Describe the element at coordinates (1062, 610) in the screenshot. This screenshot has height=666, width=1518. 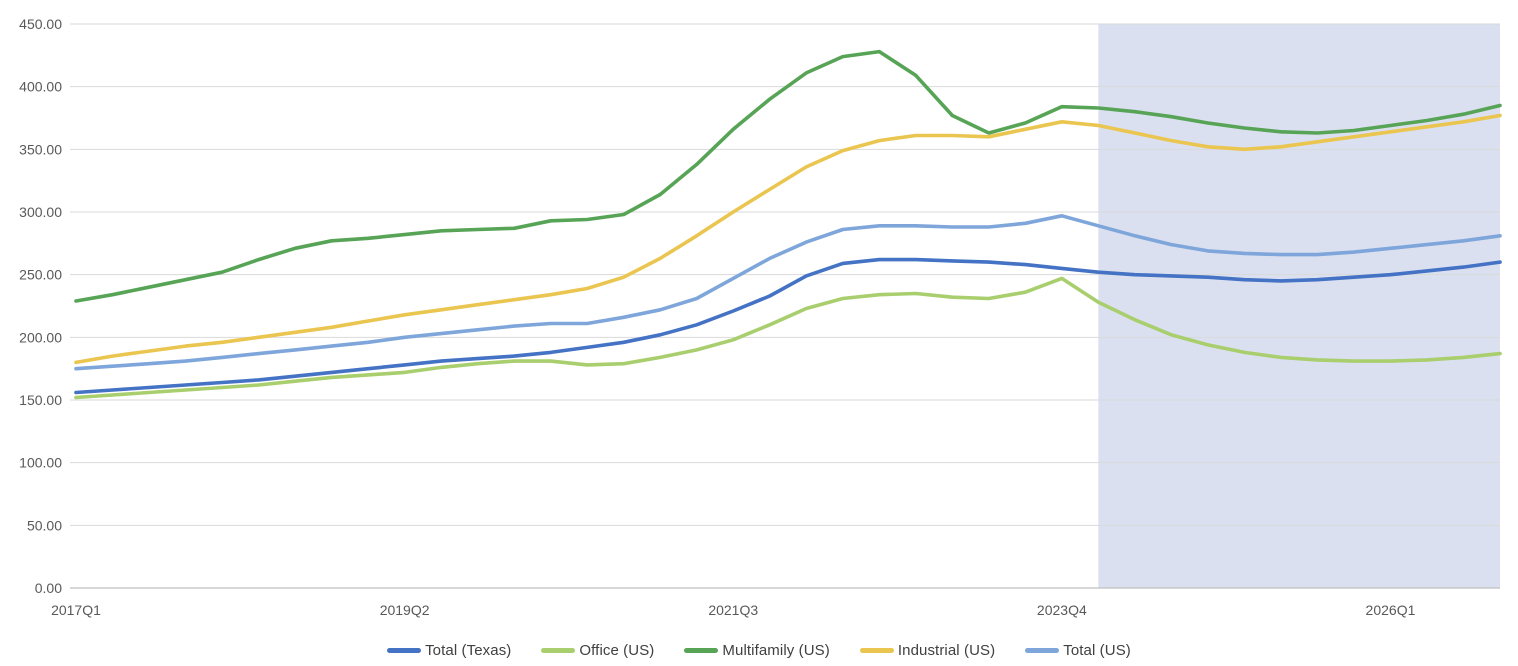
I see `x-tick-label: 2023Q4` at that location.